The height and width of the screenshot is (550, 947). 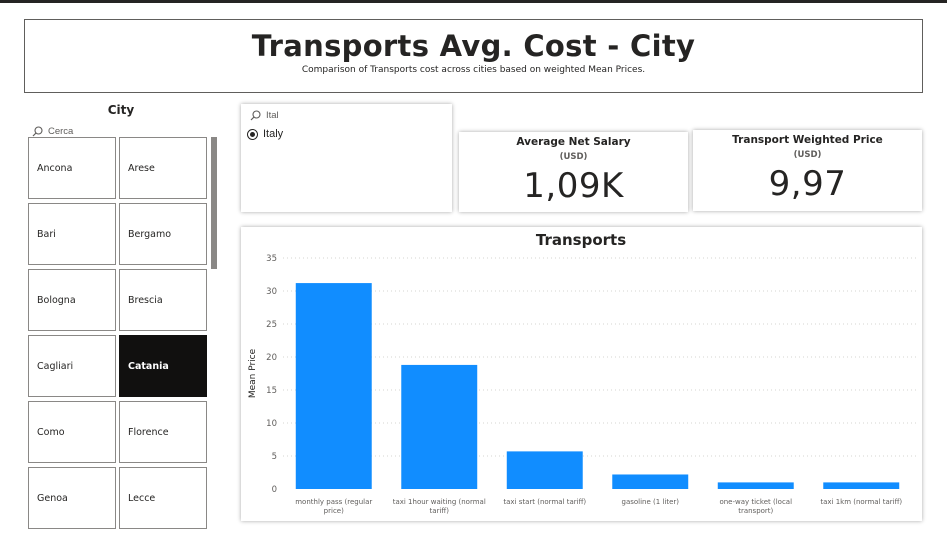 What do you see at coordinates (274, 457) in the screenshot?
I see `y-tick-label: 5` at bounding box center [274, 457].